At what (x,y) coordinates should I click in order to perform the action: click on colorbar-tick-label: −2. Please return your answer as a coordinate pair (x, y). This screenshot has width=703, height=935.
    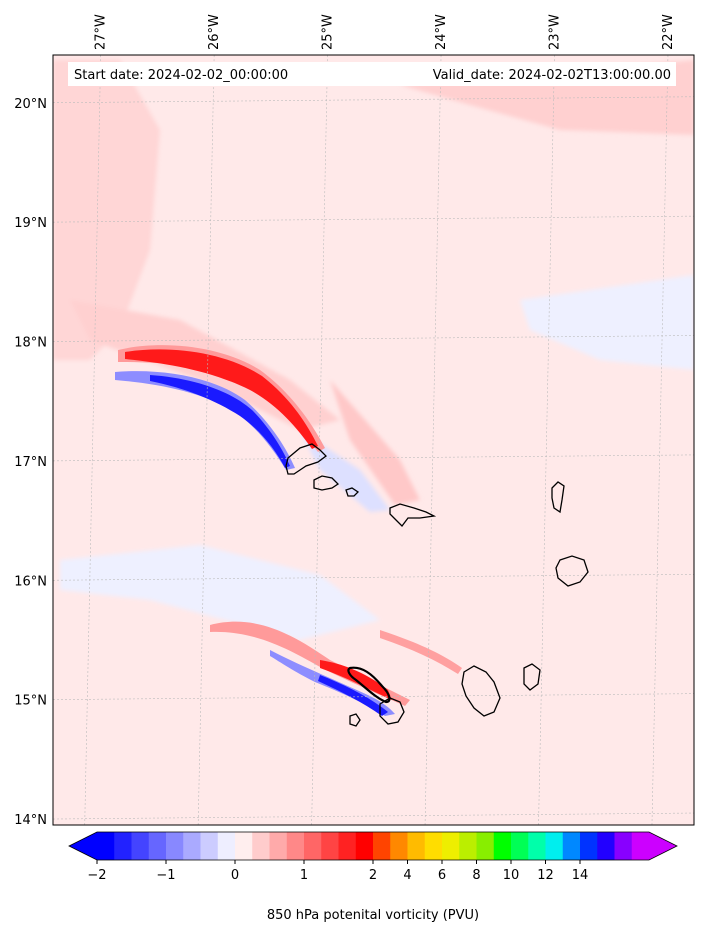
    Looking at the image, I should click on (96, 875).